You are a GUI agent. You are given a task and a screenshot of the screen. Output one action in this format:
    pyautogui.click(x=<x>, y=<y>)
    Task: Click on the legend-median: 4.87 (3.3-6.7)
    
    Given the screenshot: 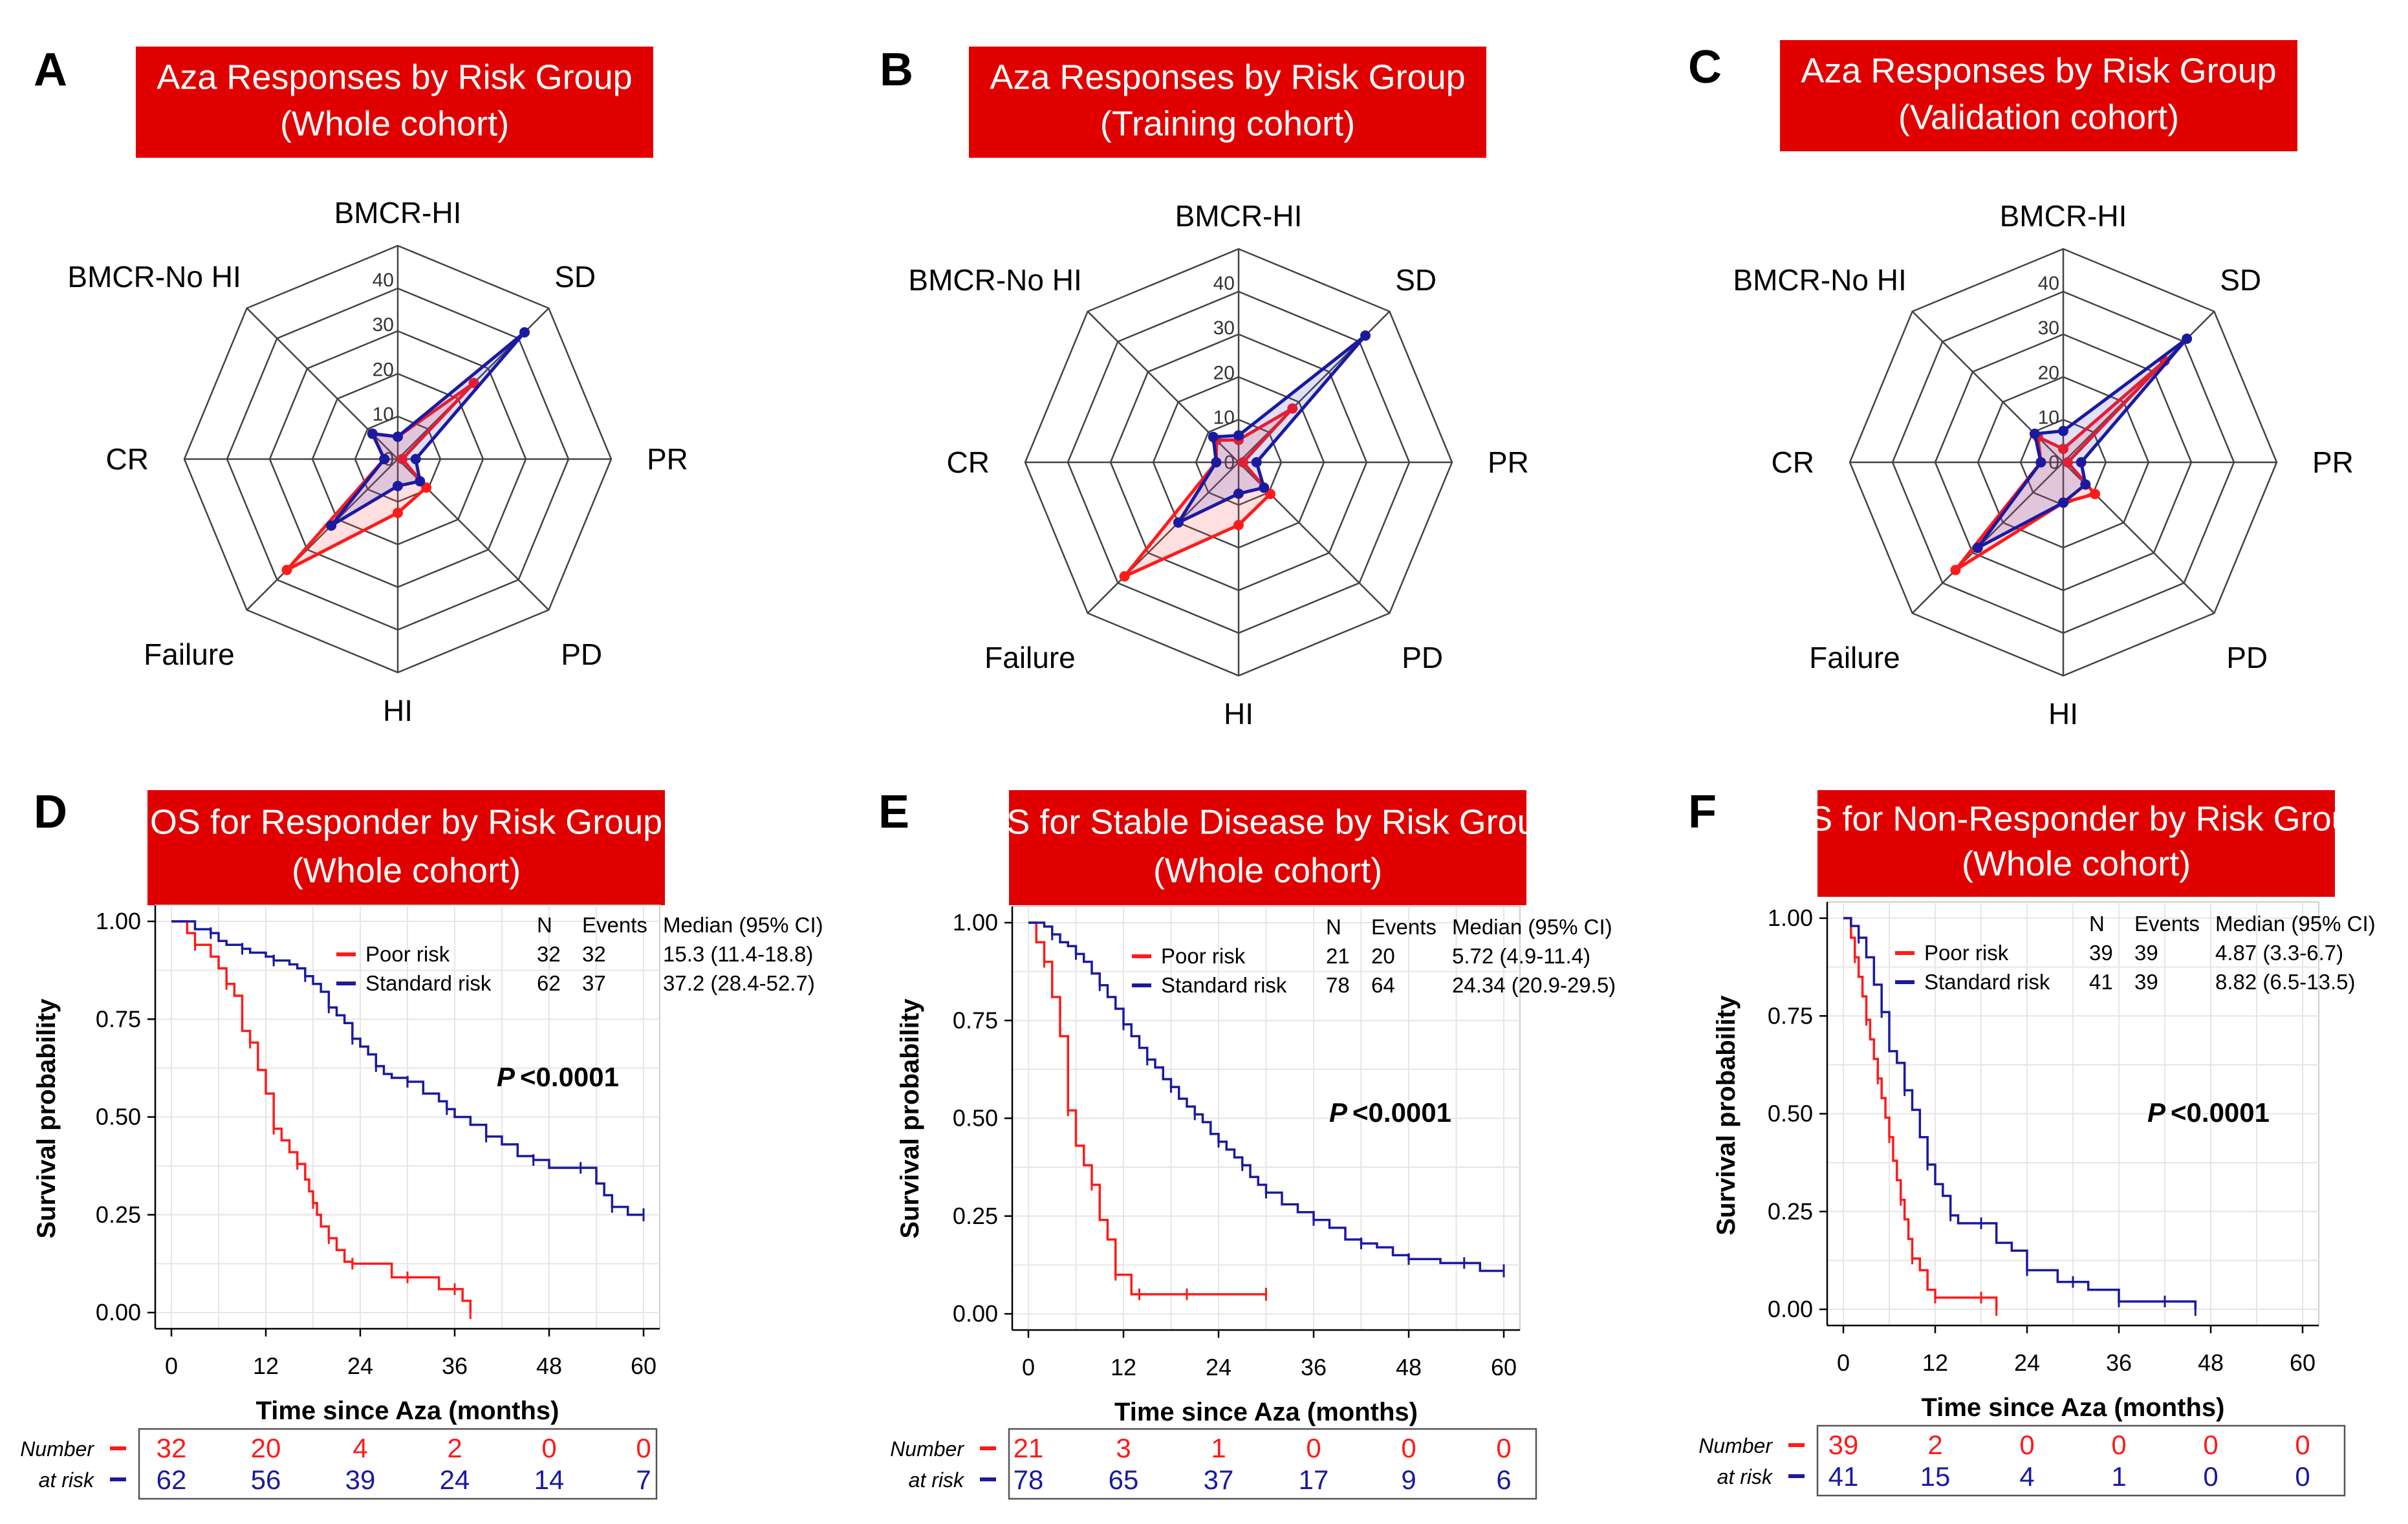 What is the action you would take?
    pyautogui.click(x=2279, y=953)
    